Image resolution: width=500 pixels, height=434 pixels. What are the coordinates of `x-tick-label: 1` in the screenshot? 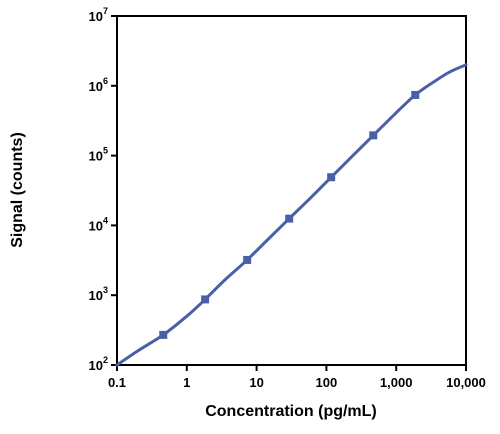 It's located at (186, 382).